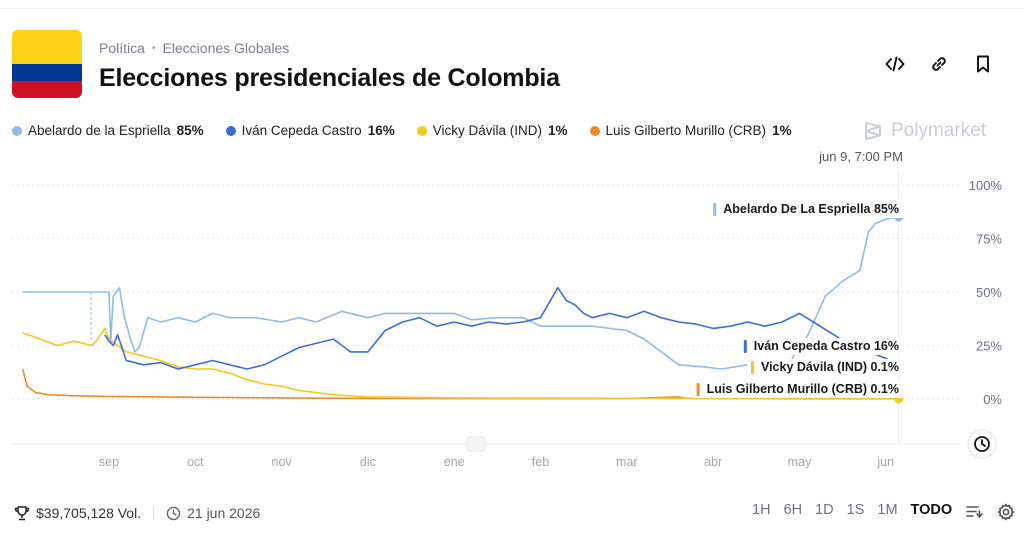  I want to click on filter-list-icon, so click(974, 512).